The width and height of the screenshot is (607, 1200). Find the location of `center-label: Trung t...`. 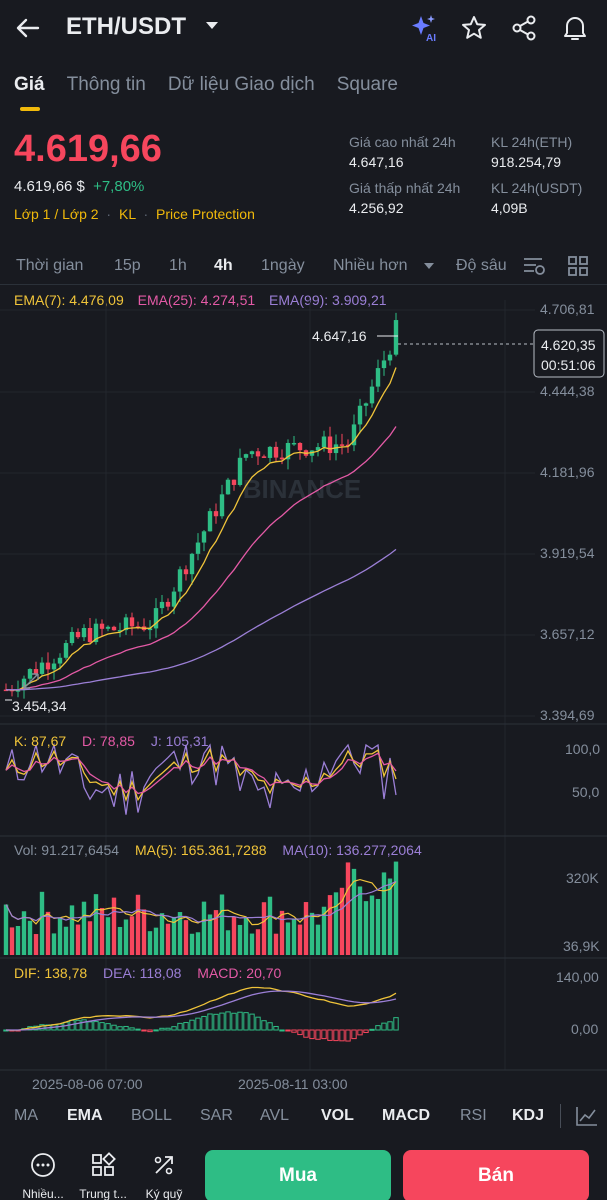

center-label: Trung t... is located at coordinates (103, 1193).